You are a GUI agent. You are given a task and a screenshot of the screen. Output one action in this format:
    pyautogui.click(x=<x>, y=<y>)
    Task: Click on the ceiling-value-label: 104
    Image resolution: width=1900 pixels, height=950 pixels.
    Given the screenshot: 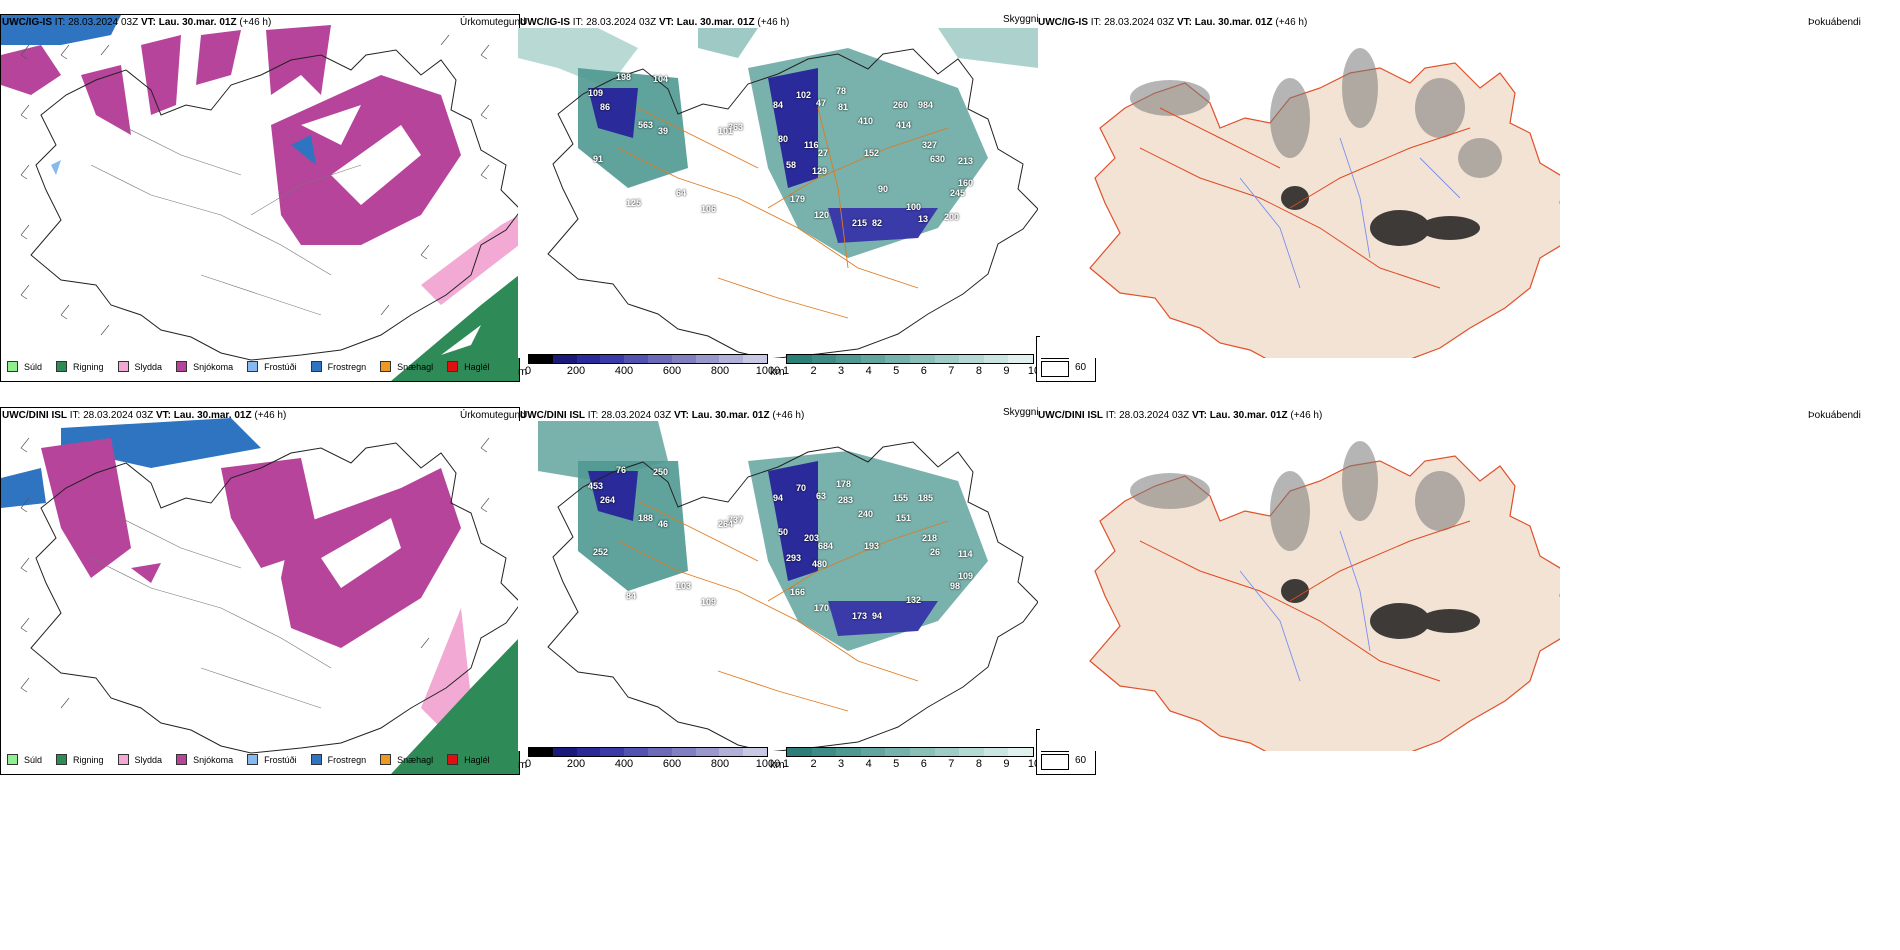 What is the action you would take?
    pyautogui.click(x=661, y=79)
    